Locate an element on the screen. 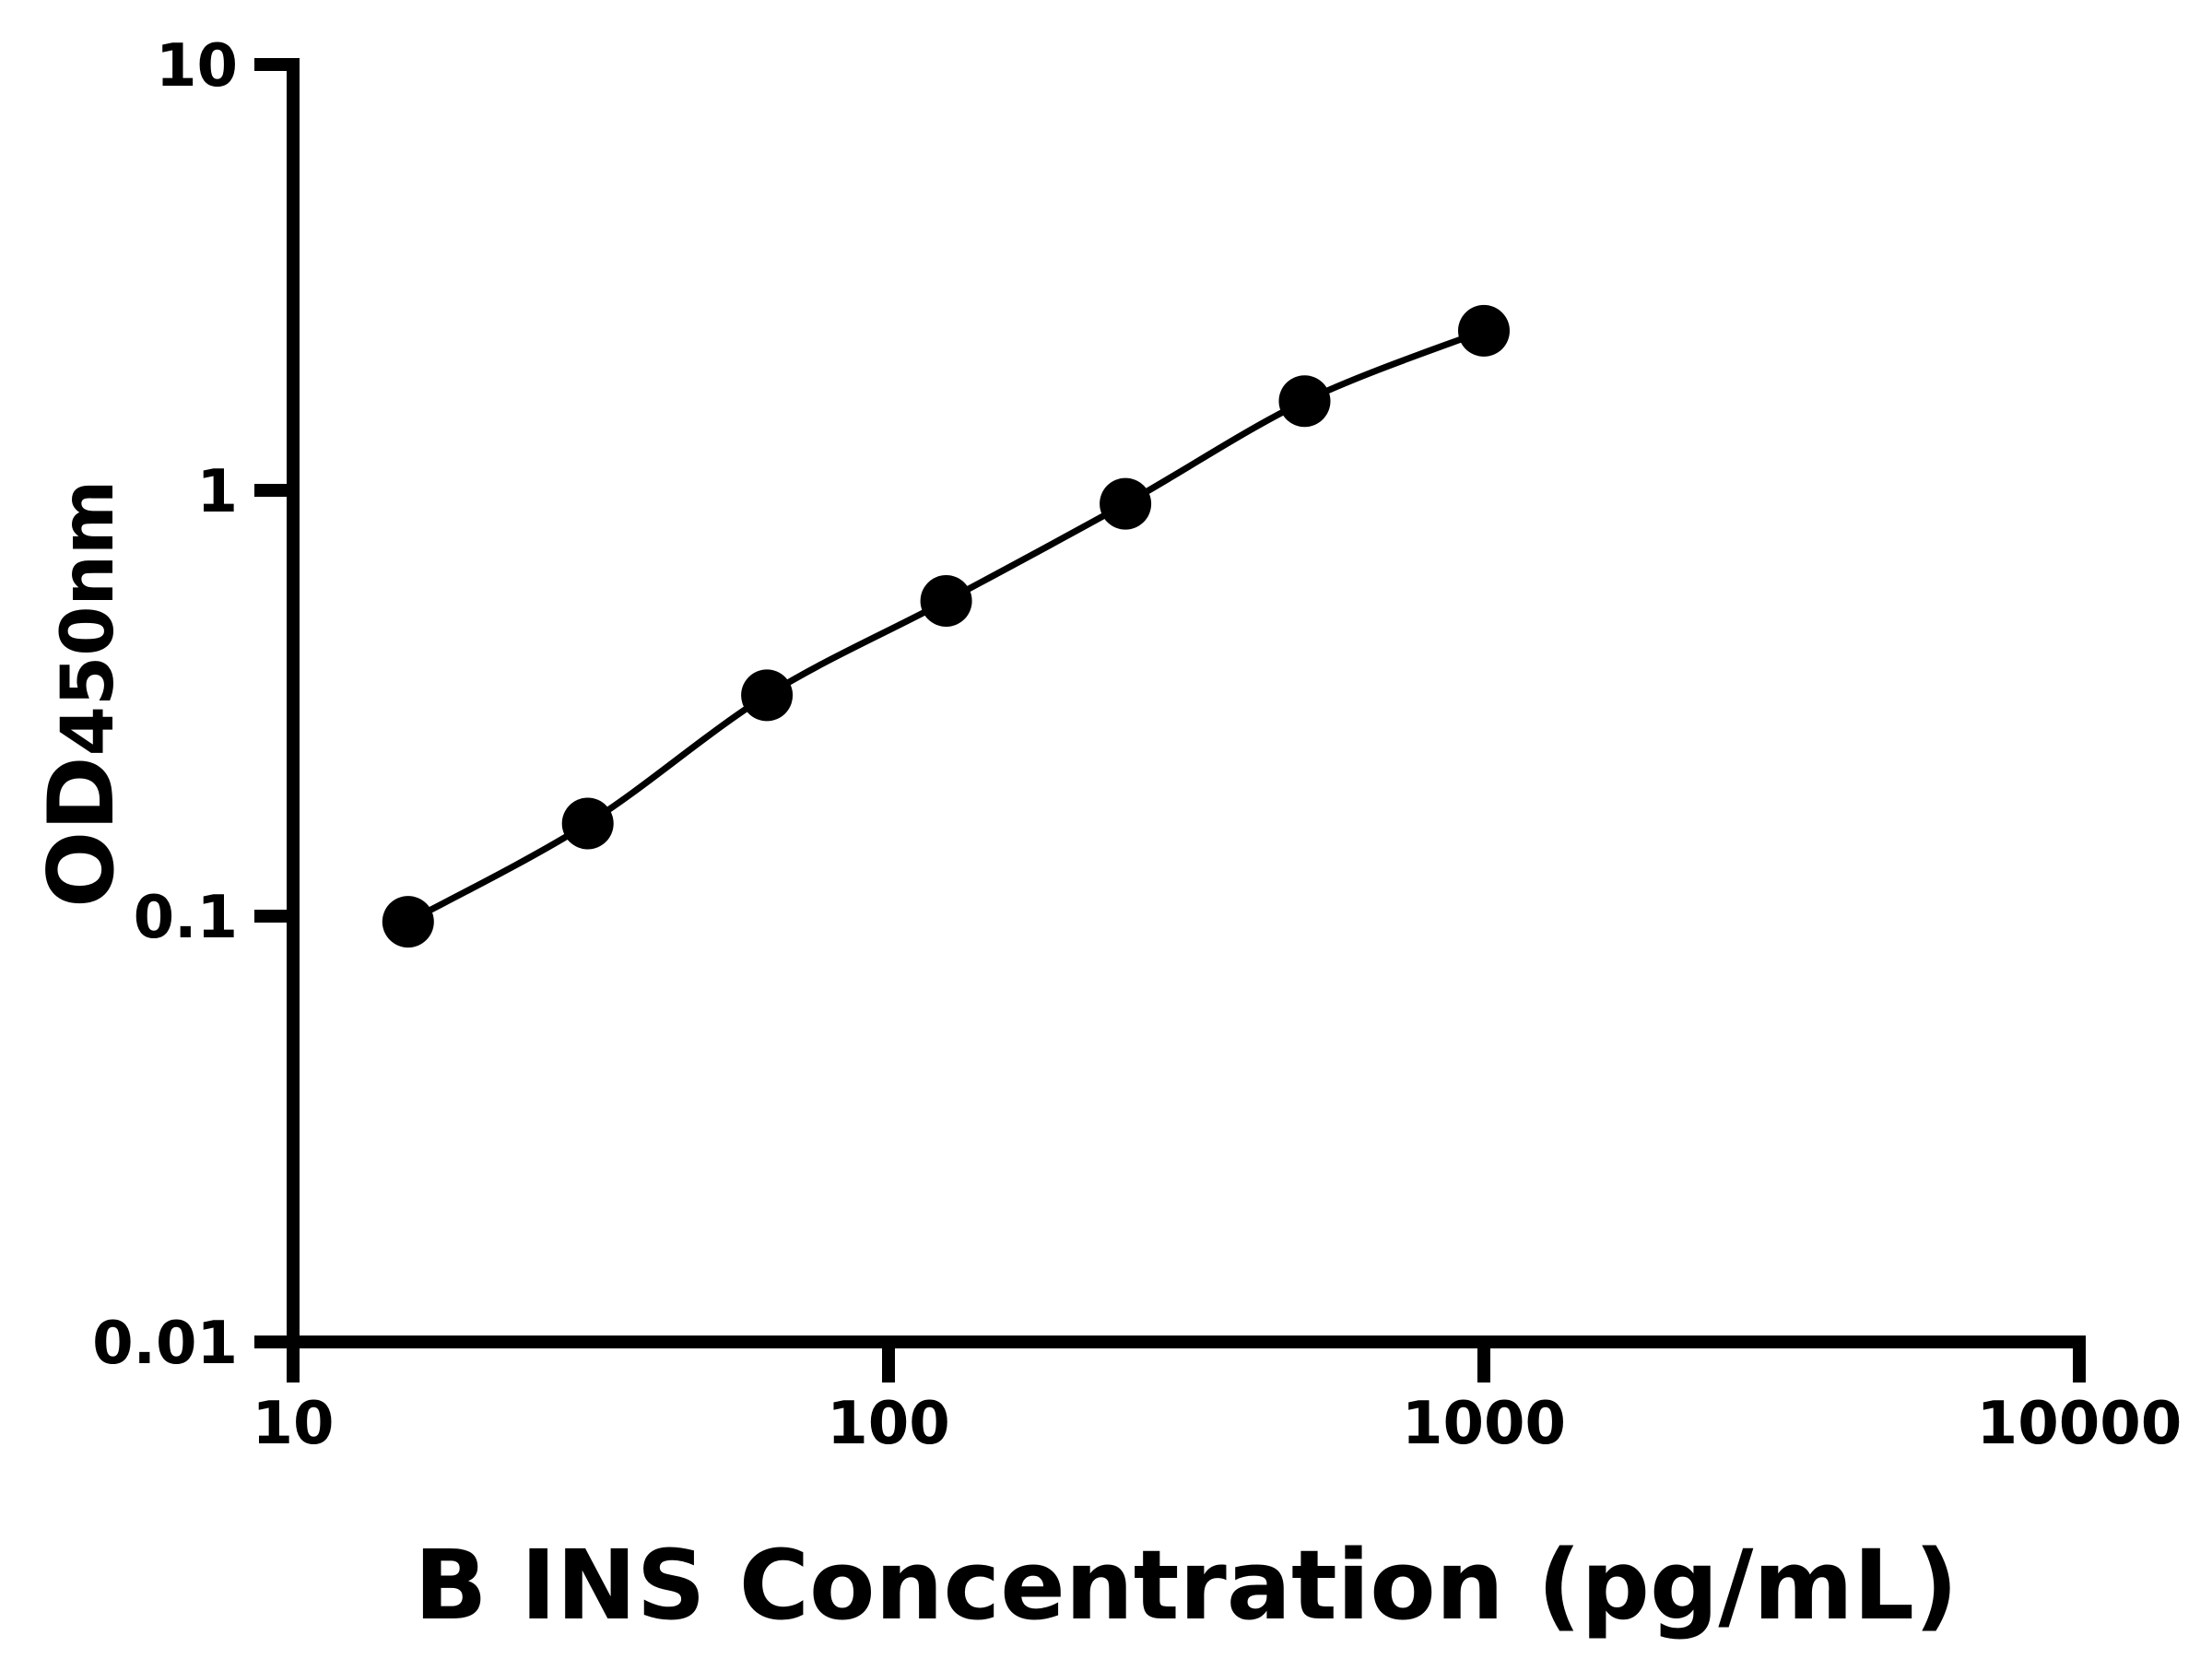 The image size is (2212, 1659). y-axis-title: OD450nm is located at coordinates (82, 694).